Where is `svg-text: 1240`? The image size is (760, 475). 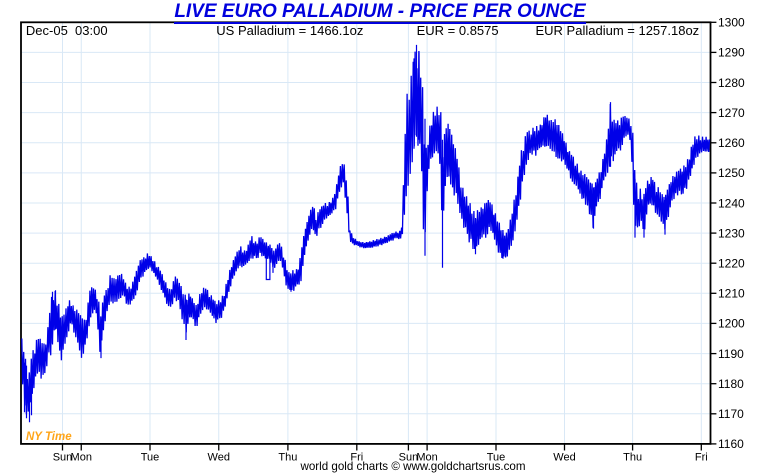 svg-text: 1240 is located at coordinates (731, 203).